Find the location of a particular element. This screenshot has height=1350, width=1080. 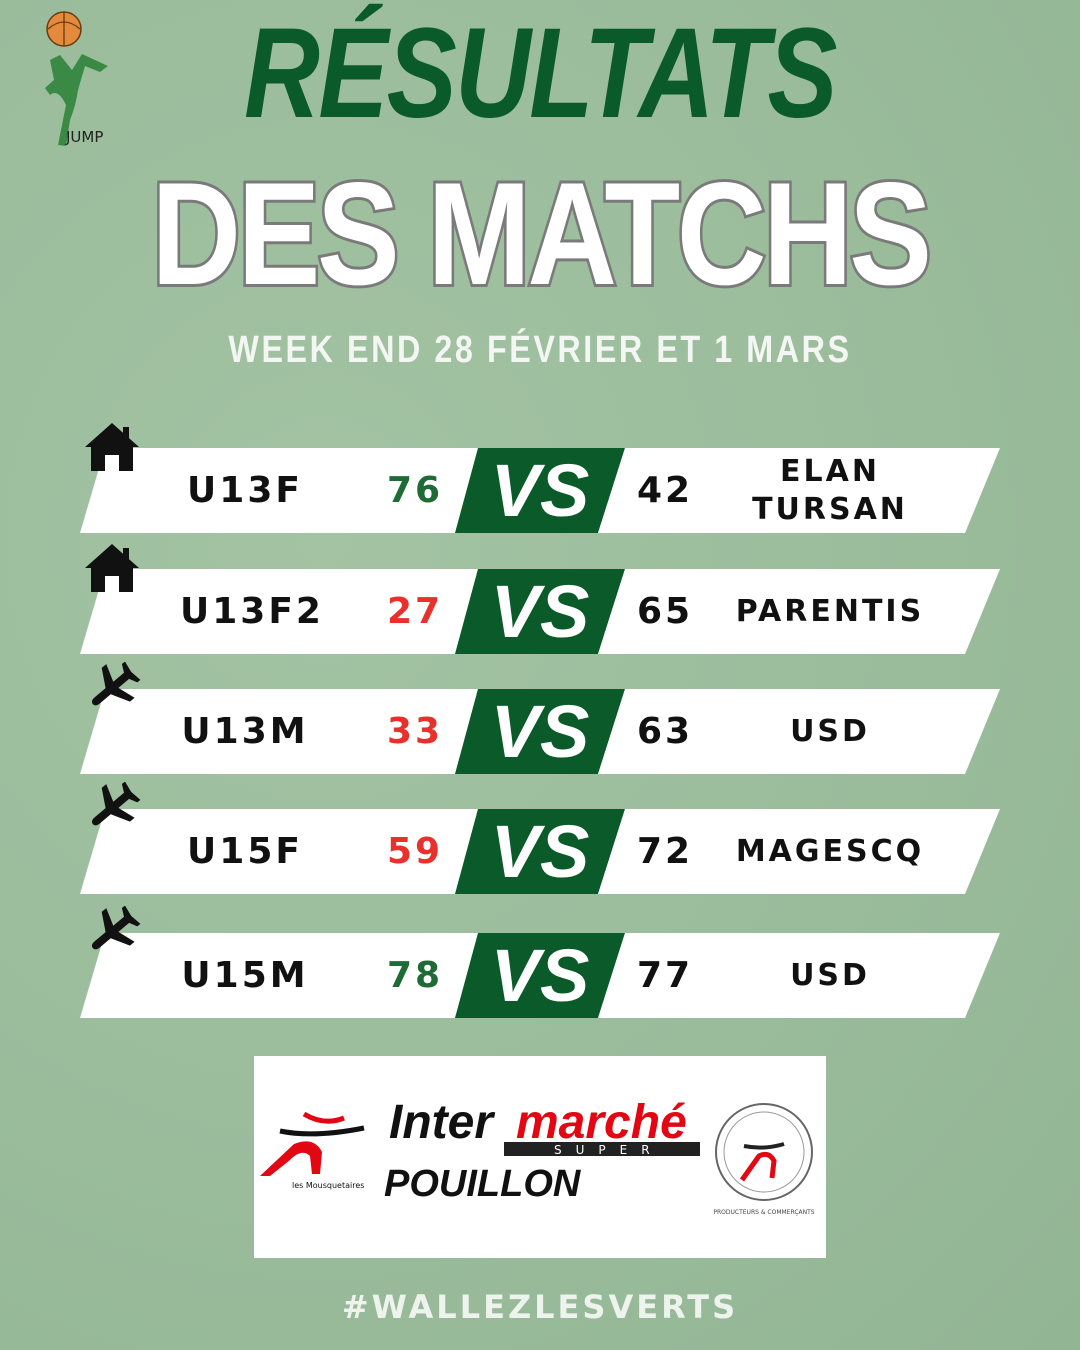

title-line-1: RÉSULTATS is located at coordinates (540, 73).